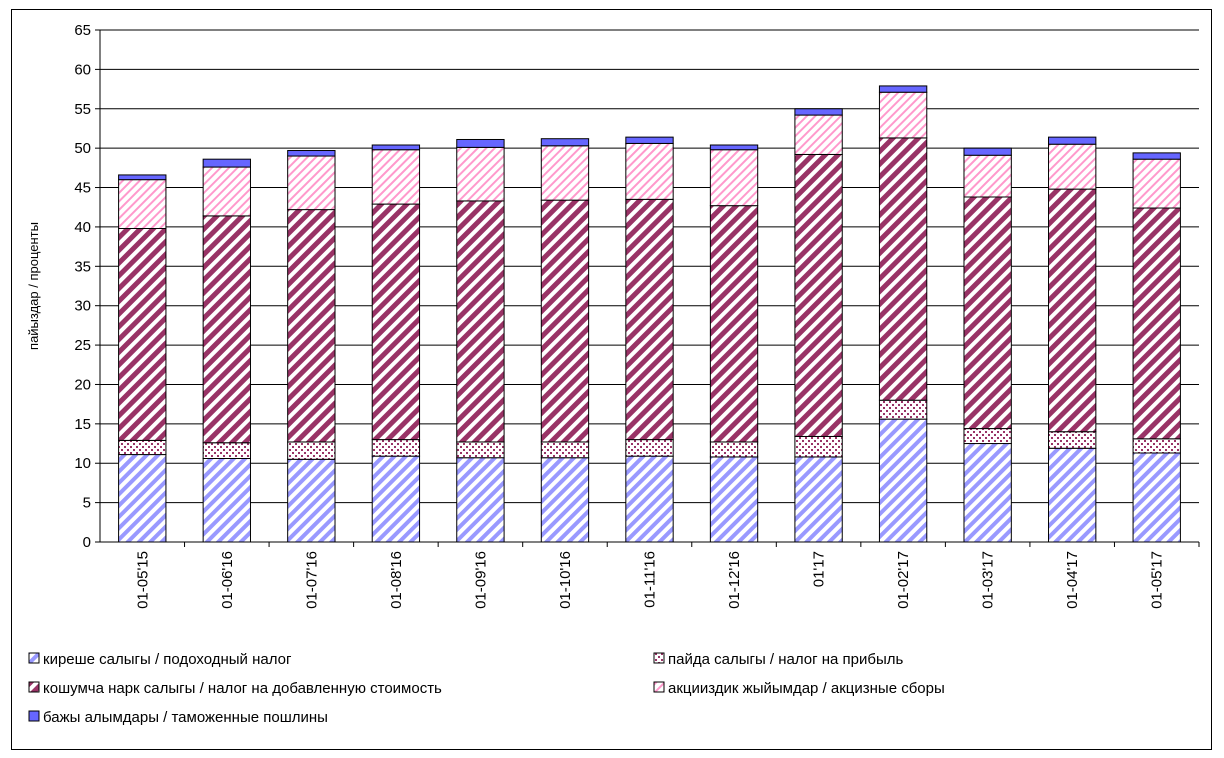 The width and height of the screenshot is (1224, 758). Describe the element at coordinates (82, 227) in the screenshot. I see `y-tick-label: 40` at that location.